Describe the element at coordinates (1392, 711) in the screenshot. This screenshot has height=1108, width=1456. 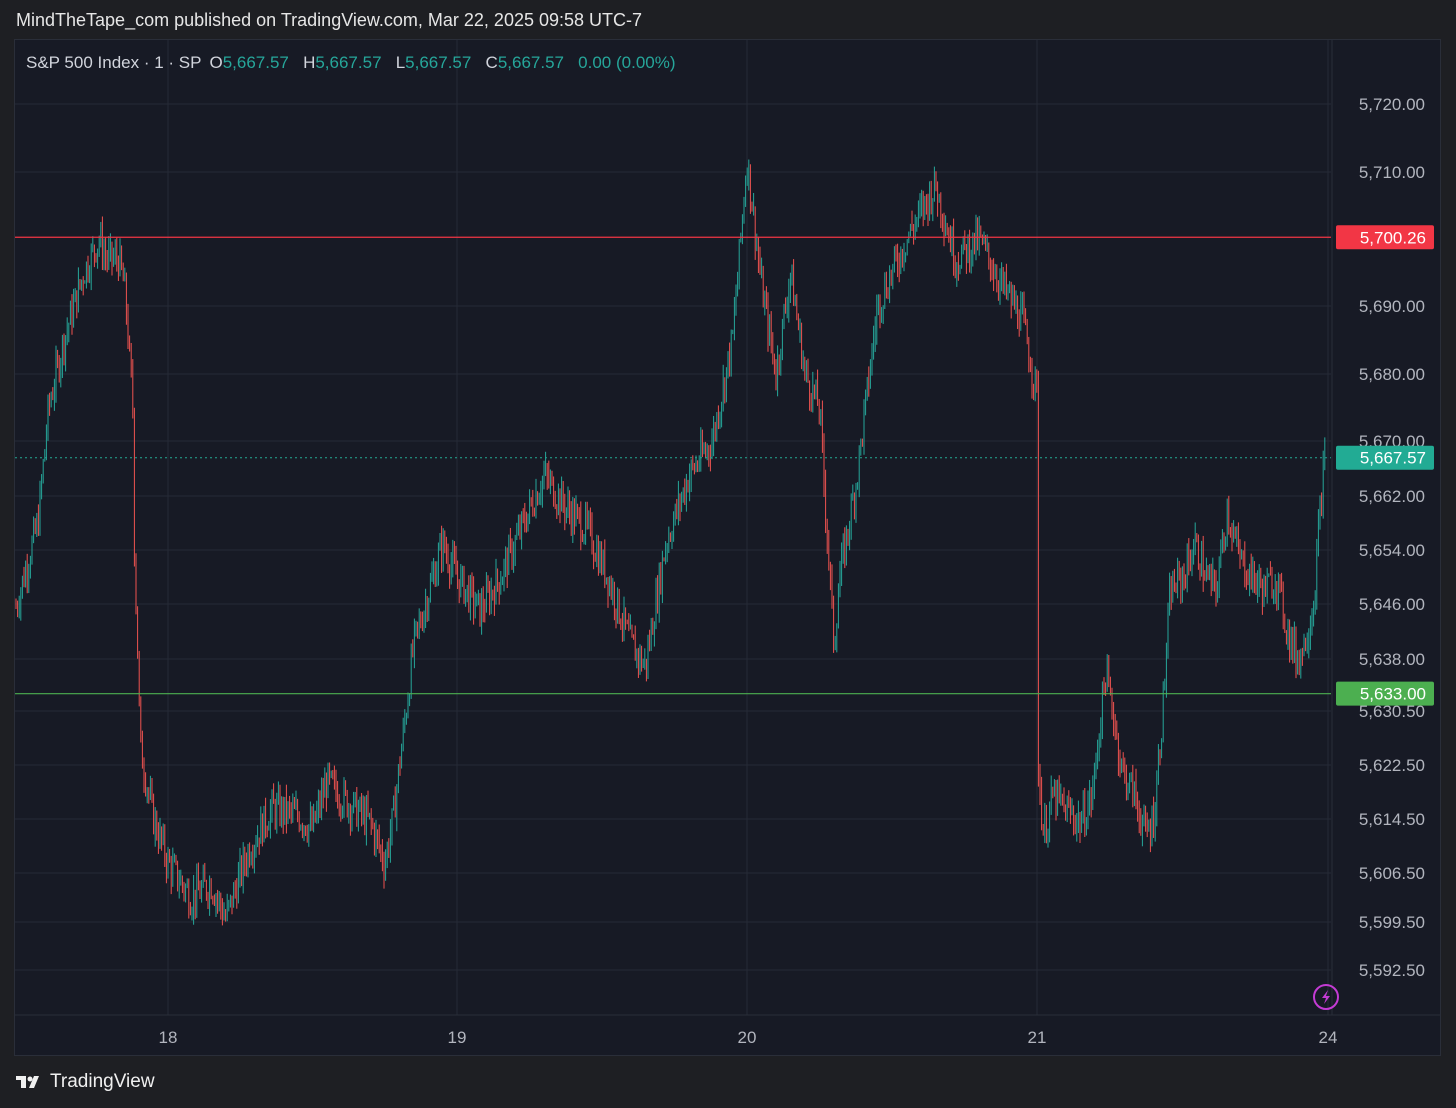
I see `y-tick-label: 5,630.50` at that location.